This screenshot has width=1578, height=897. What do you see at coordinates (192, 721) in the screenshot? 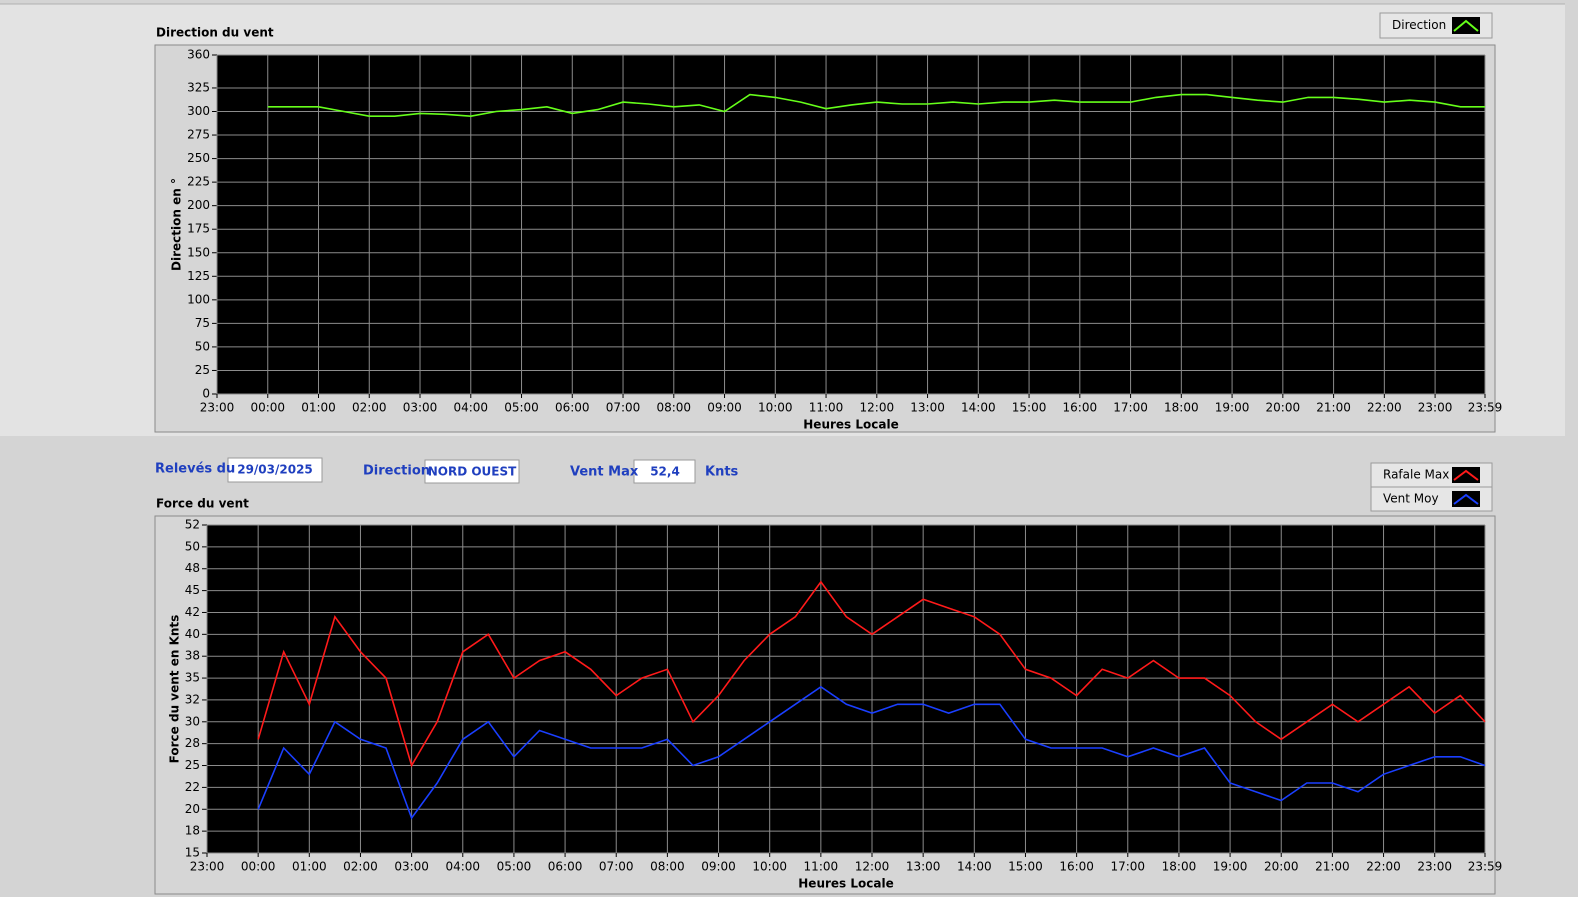
I see `y-tick-label: 30` at bounding box center [192, 721].